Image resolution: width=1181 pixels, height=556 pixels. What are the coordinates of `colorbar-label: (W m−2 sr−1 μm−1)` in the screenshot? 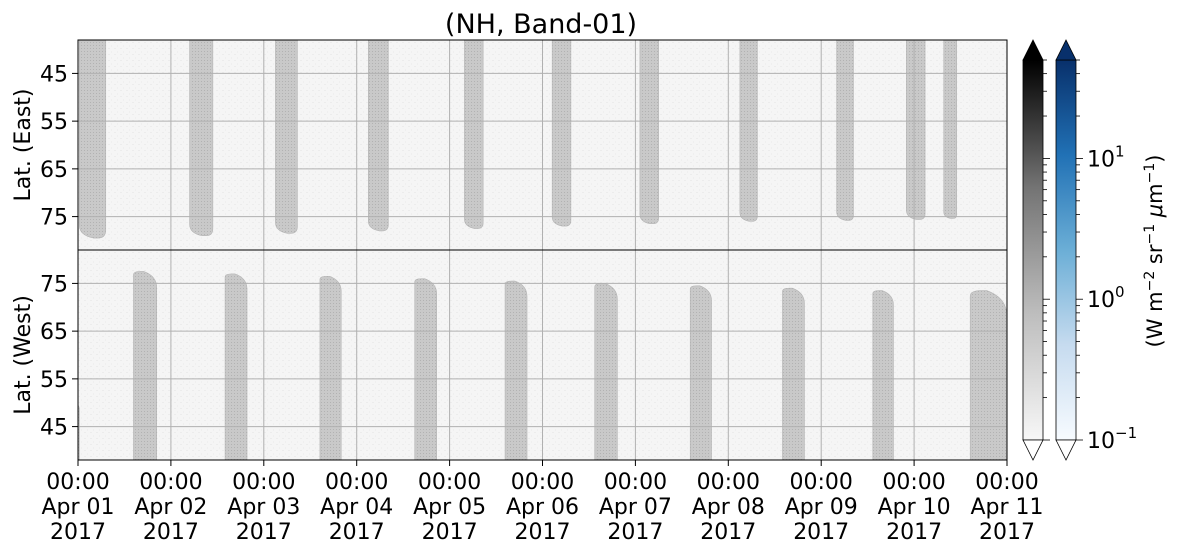 It's located at (1154, 251).